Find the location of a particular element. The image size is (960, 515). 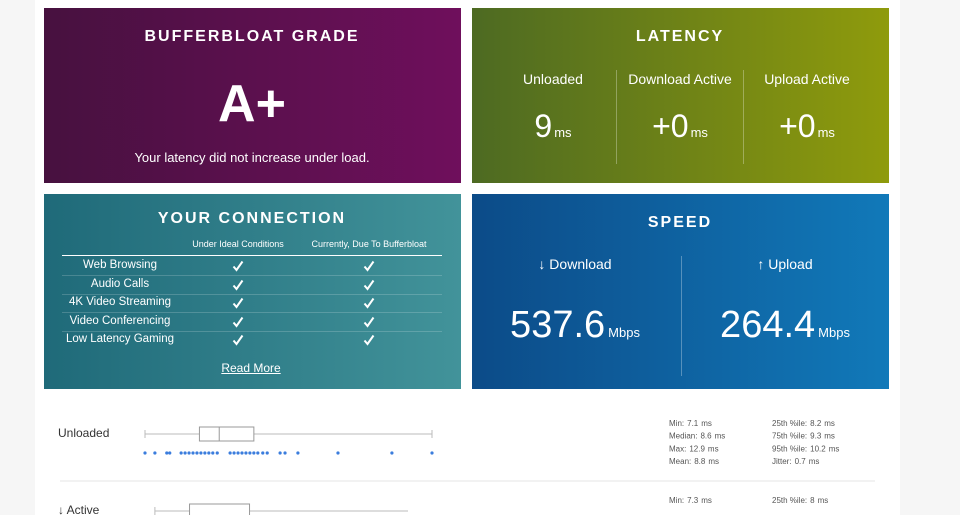

stat: Min: 7.1 ms is located at coordinates (690, 423).